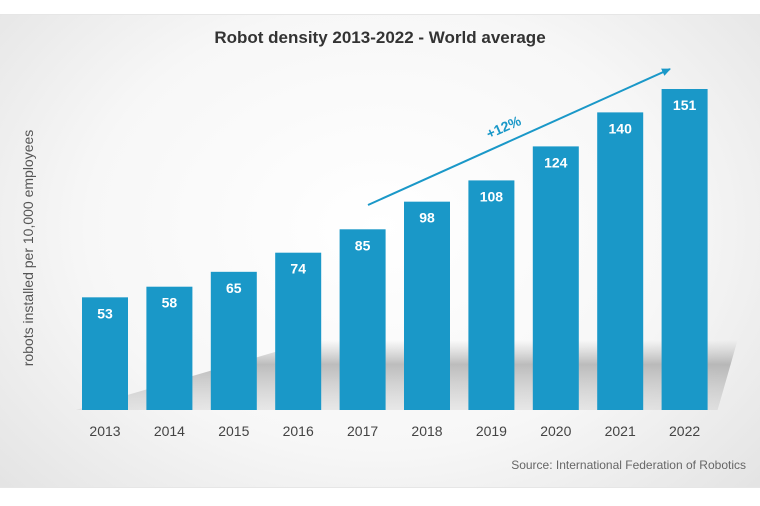 This screenshot has width=760, height=506. I want to click on bar-2019, so click(491, 295).